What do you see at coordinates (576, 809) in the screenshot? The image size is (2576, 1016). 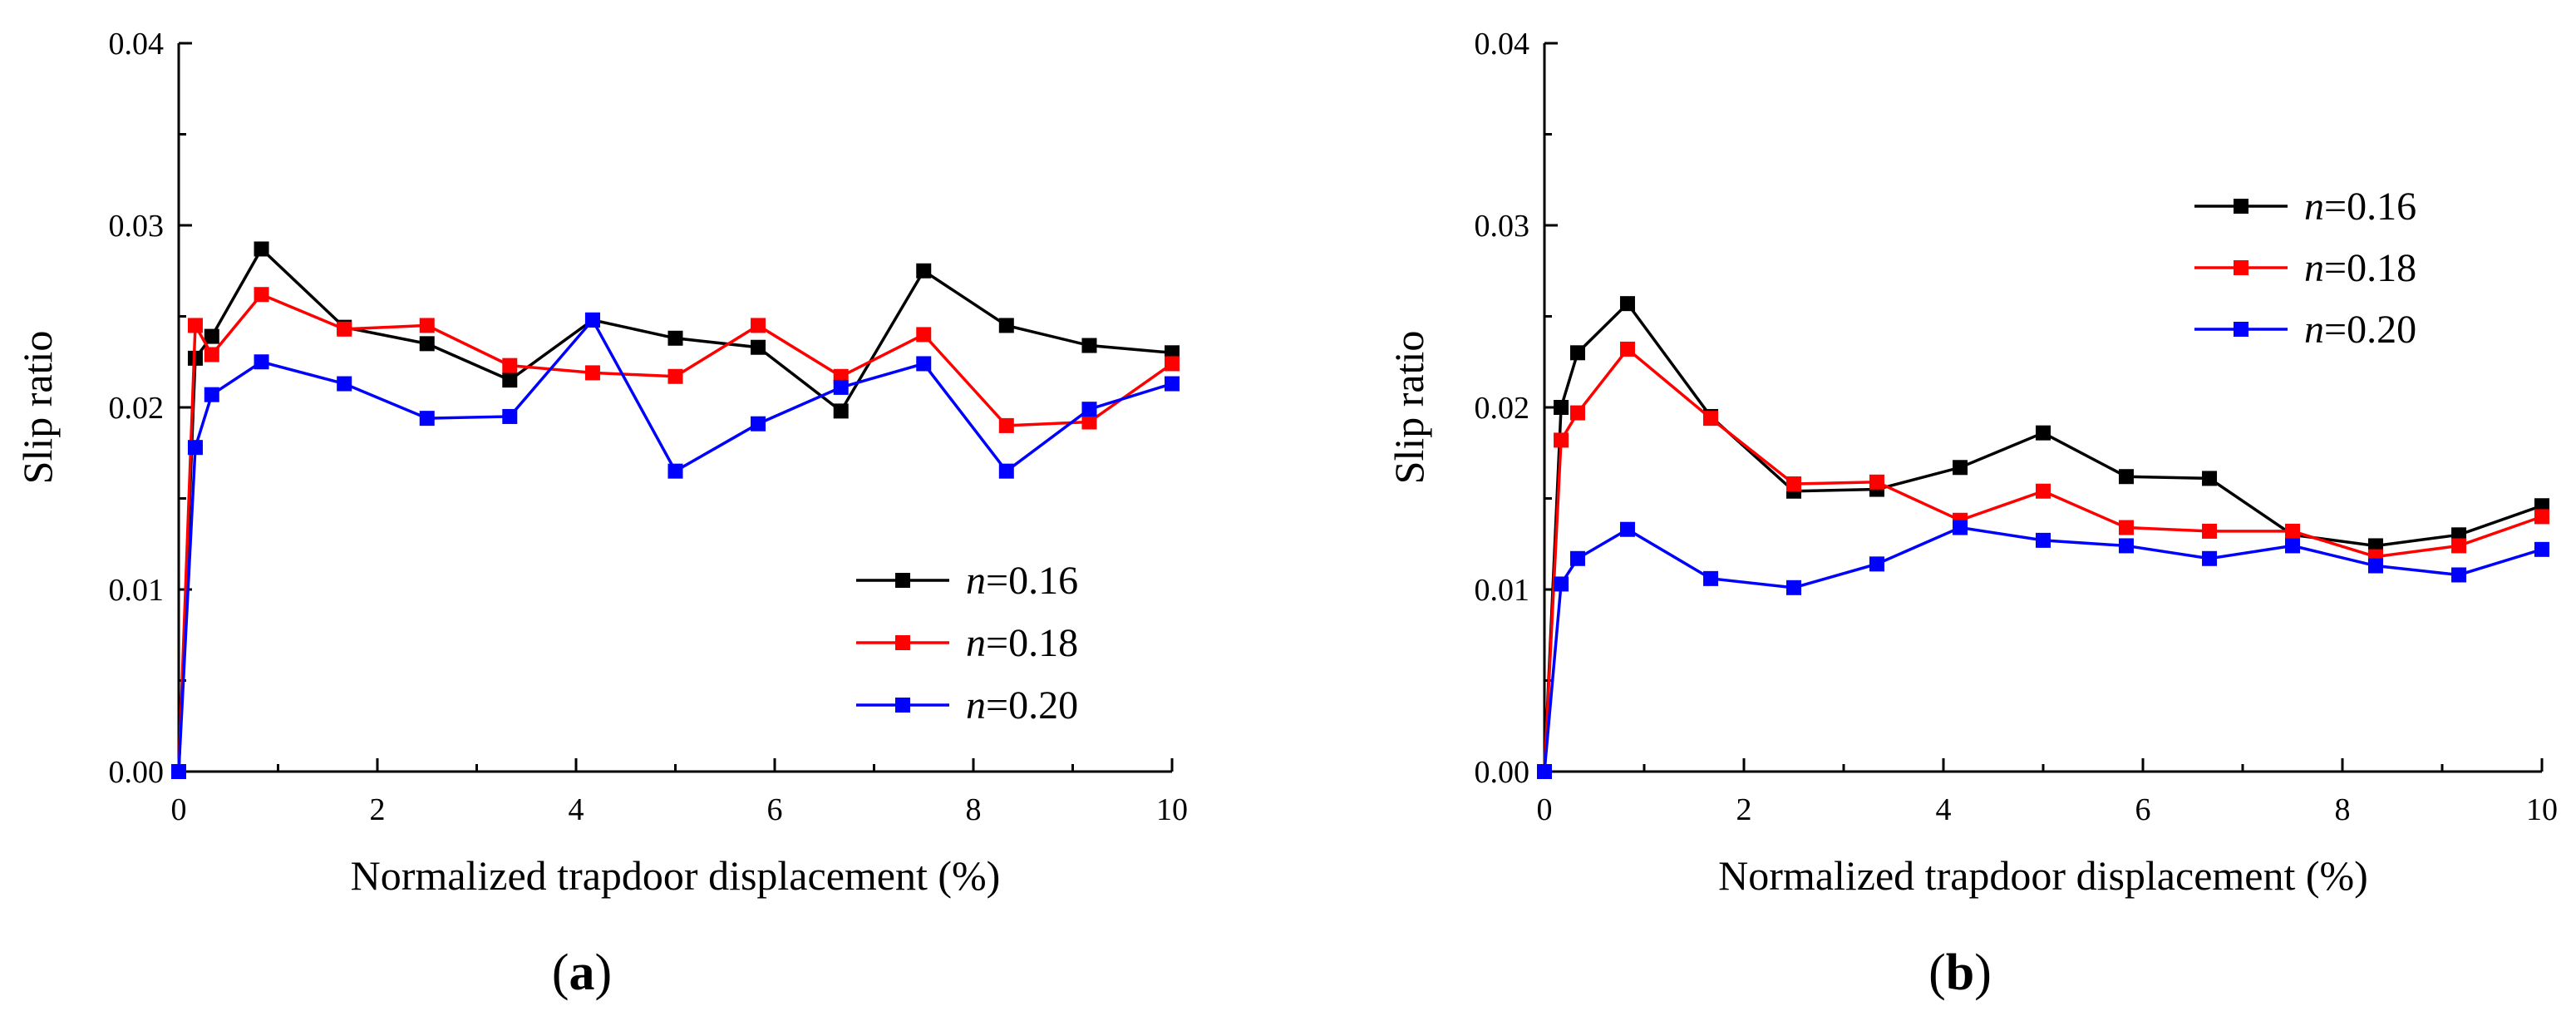 I see `x-tick-label: 4` at bounding box center [576, 809].